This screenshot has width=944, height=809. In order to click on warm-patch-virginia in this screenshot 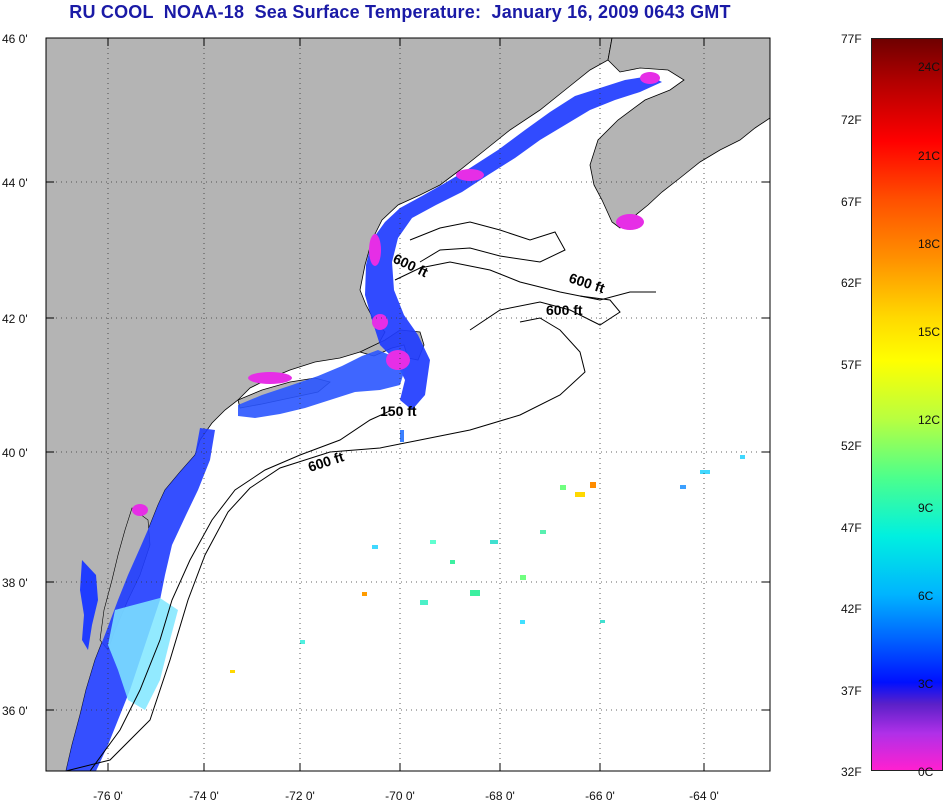, I will do `click(143, 654)`.